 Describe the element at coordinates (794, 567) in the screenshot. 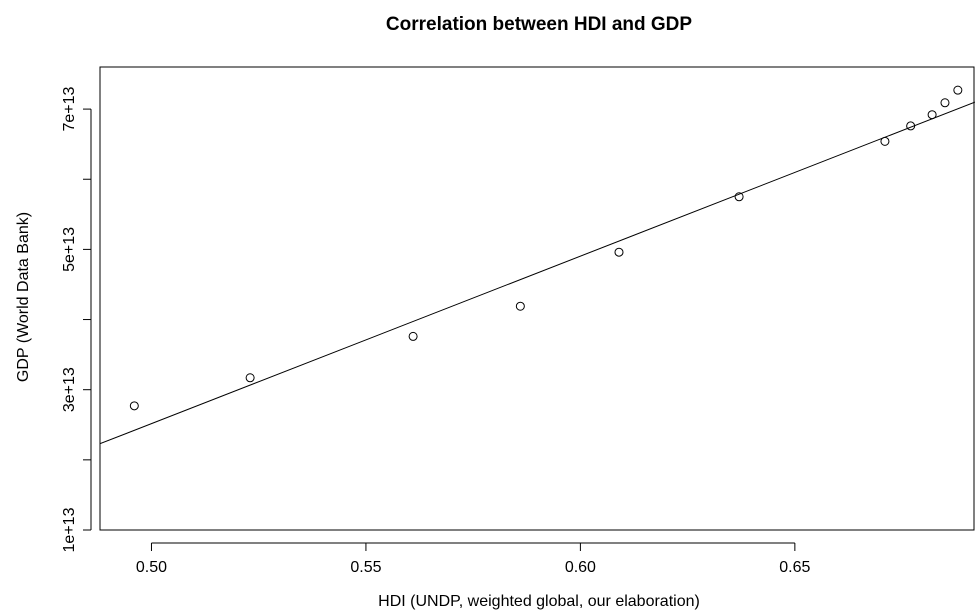

I see `x-tick-label: 0.65` at that location.